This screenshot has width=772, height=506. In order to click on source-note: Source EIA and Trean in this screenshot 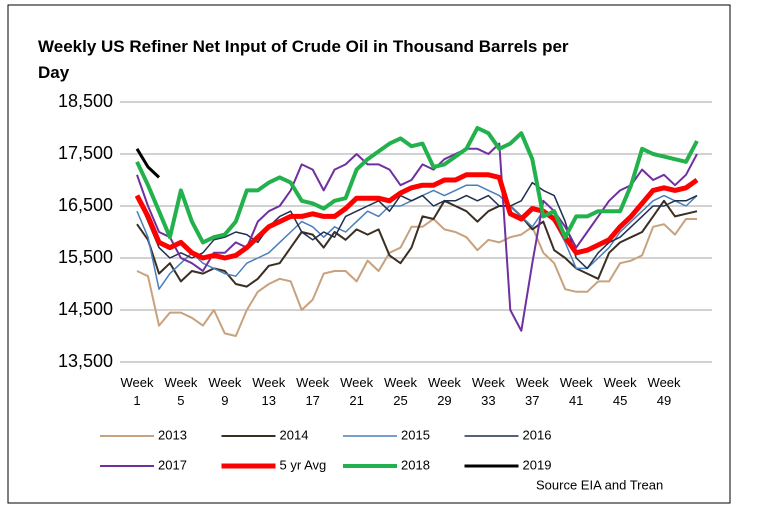, I will do `click(599, 484)`.